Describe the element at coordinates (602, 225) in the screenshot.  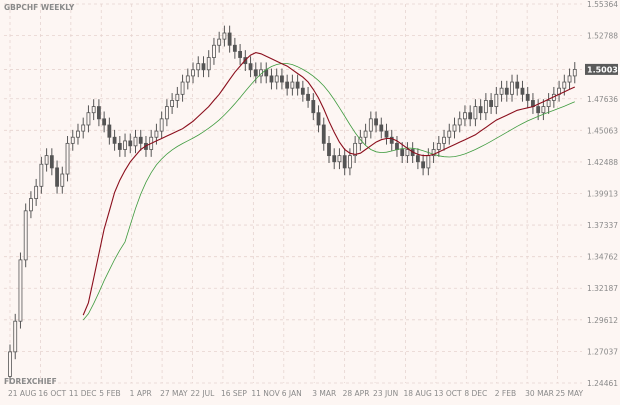
I see `y-tick-label: 1.37337` at that location.